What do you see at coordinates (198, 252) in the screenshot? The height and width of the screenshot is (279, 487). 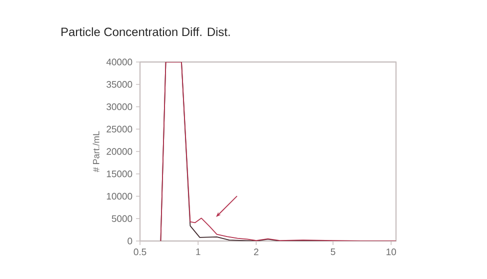 I see `x-tick-label: 1` at bounding box center [198, 252].